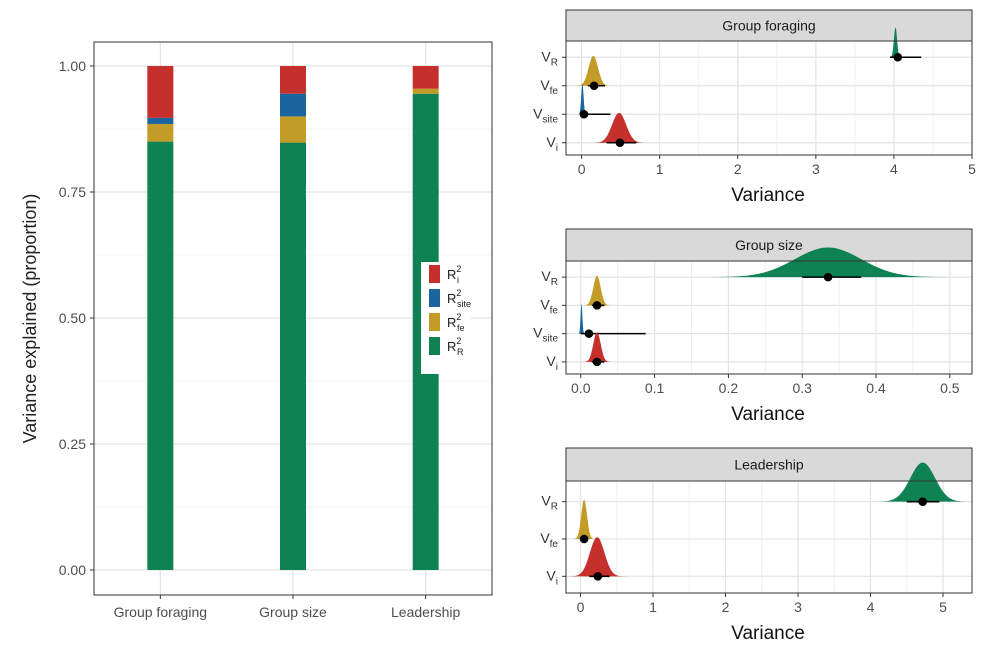 The image size is (981, 646). I want to click on legend-label-sub: site, so click(464, 304).